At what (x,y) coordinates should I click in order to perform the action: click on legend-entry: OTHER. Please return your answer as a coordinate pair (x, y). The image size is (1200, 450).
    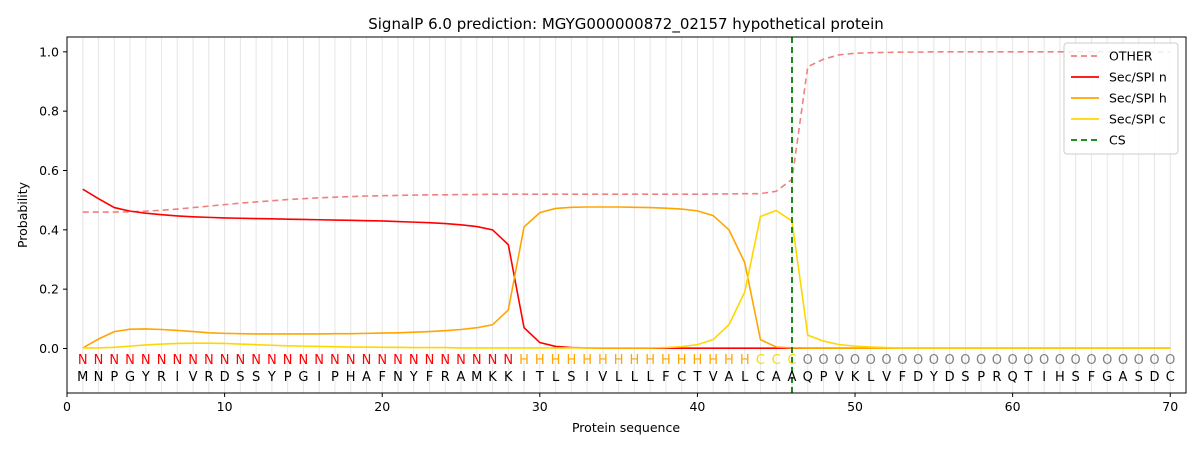
    Looking at the image, I should click on (1131, 56).